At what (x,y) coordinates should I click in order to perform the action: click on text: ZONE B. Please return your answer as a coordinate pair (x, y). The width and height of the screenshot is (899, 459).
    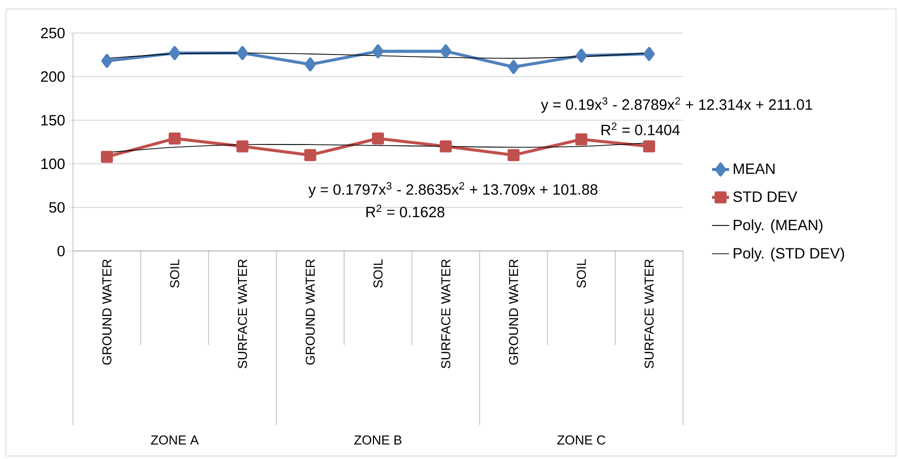
    Looking at the image, I should click on (378, 440).